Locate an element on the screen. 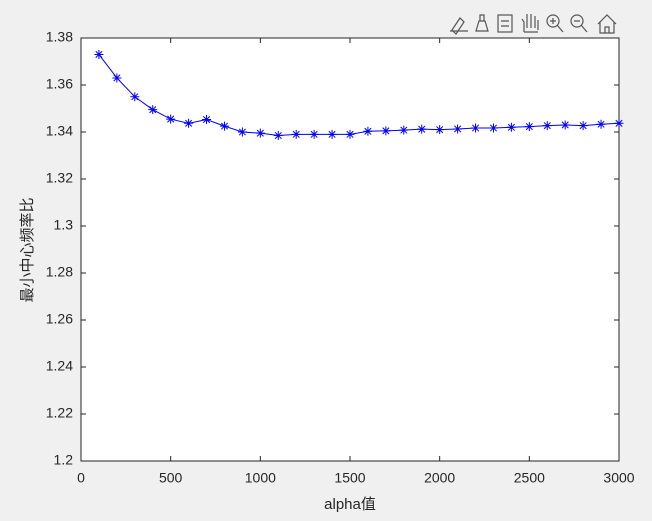 Image resolution: width=652 pixels, height=521 pixels. y-tick-label: 1.28 is located at coordinates (59, 272).